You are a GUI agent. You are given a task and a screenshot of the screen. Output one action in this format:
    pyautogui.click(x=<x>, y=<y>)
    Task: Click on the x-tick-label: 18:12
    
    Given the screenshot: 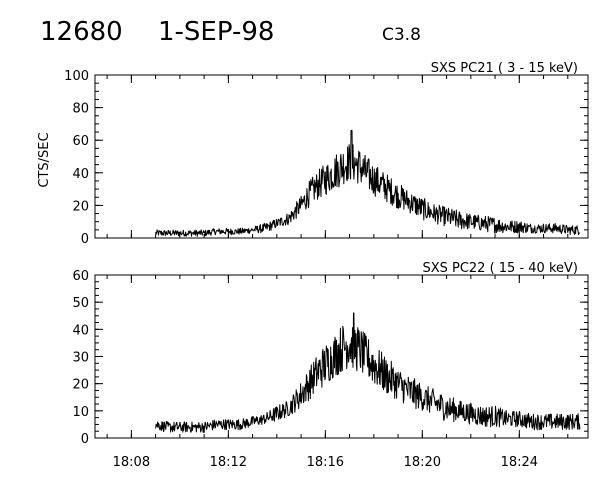 What is the action you would take?
    pyautogui.click(x=228, y=462)
    